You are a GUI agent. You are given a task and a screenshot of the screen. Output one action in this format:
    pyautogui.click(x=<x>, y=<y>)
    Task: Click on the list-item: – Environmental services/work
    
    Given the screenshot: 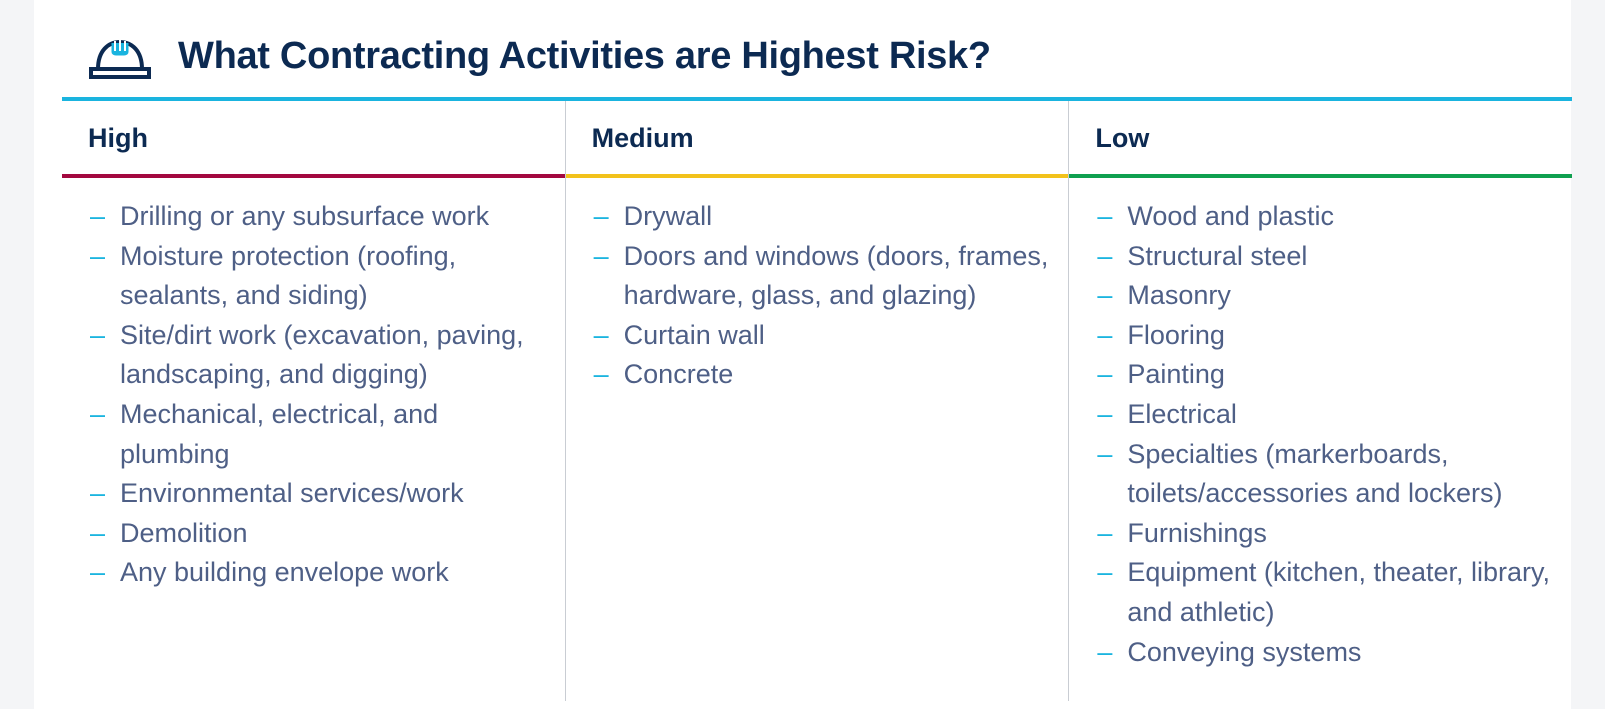 What is the action you would take?
    pyautogui.click(x=322, y=494)
    